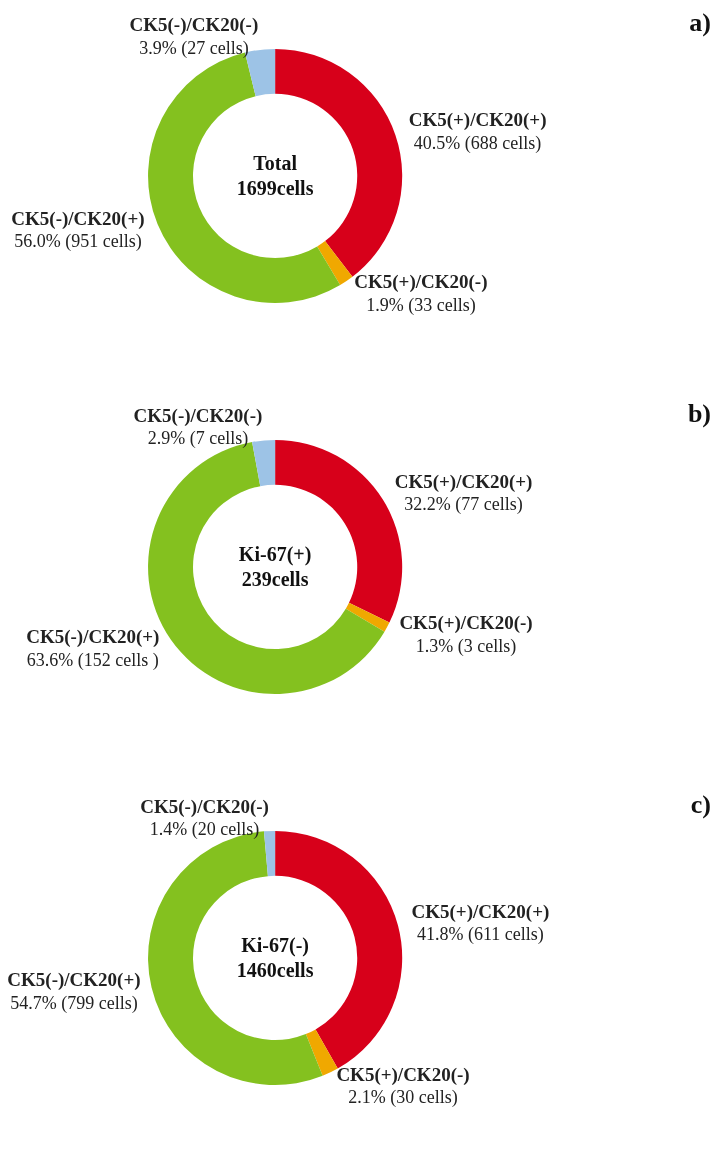  What do you see at coordinates (699, 413) in the screenshot?
I see `text: b)` at bounding box center [699, 413].